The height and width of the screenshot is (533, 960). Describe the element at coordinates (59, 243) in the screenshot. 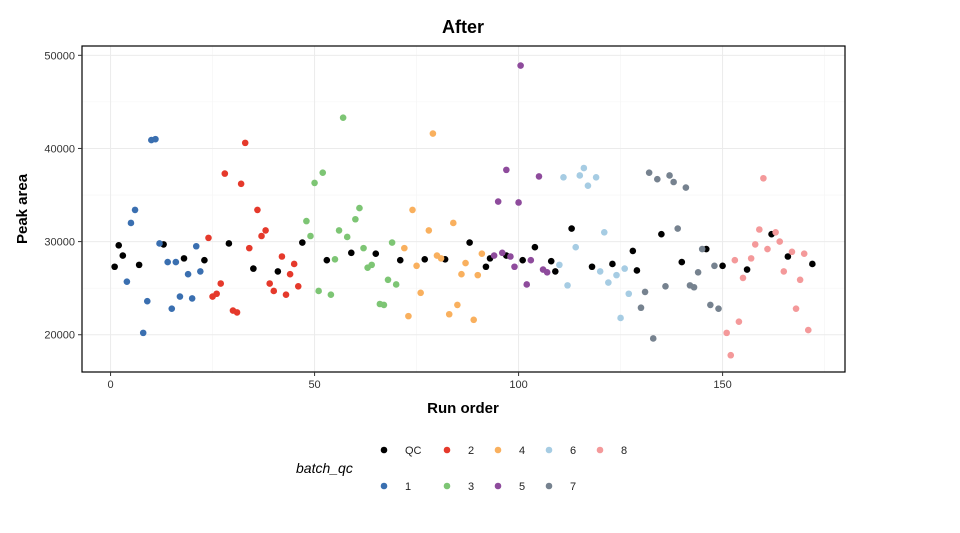

I see `y-tick-label: 30000` at that location.